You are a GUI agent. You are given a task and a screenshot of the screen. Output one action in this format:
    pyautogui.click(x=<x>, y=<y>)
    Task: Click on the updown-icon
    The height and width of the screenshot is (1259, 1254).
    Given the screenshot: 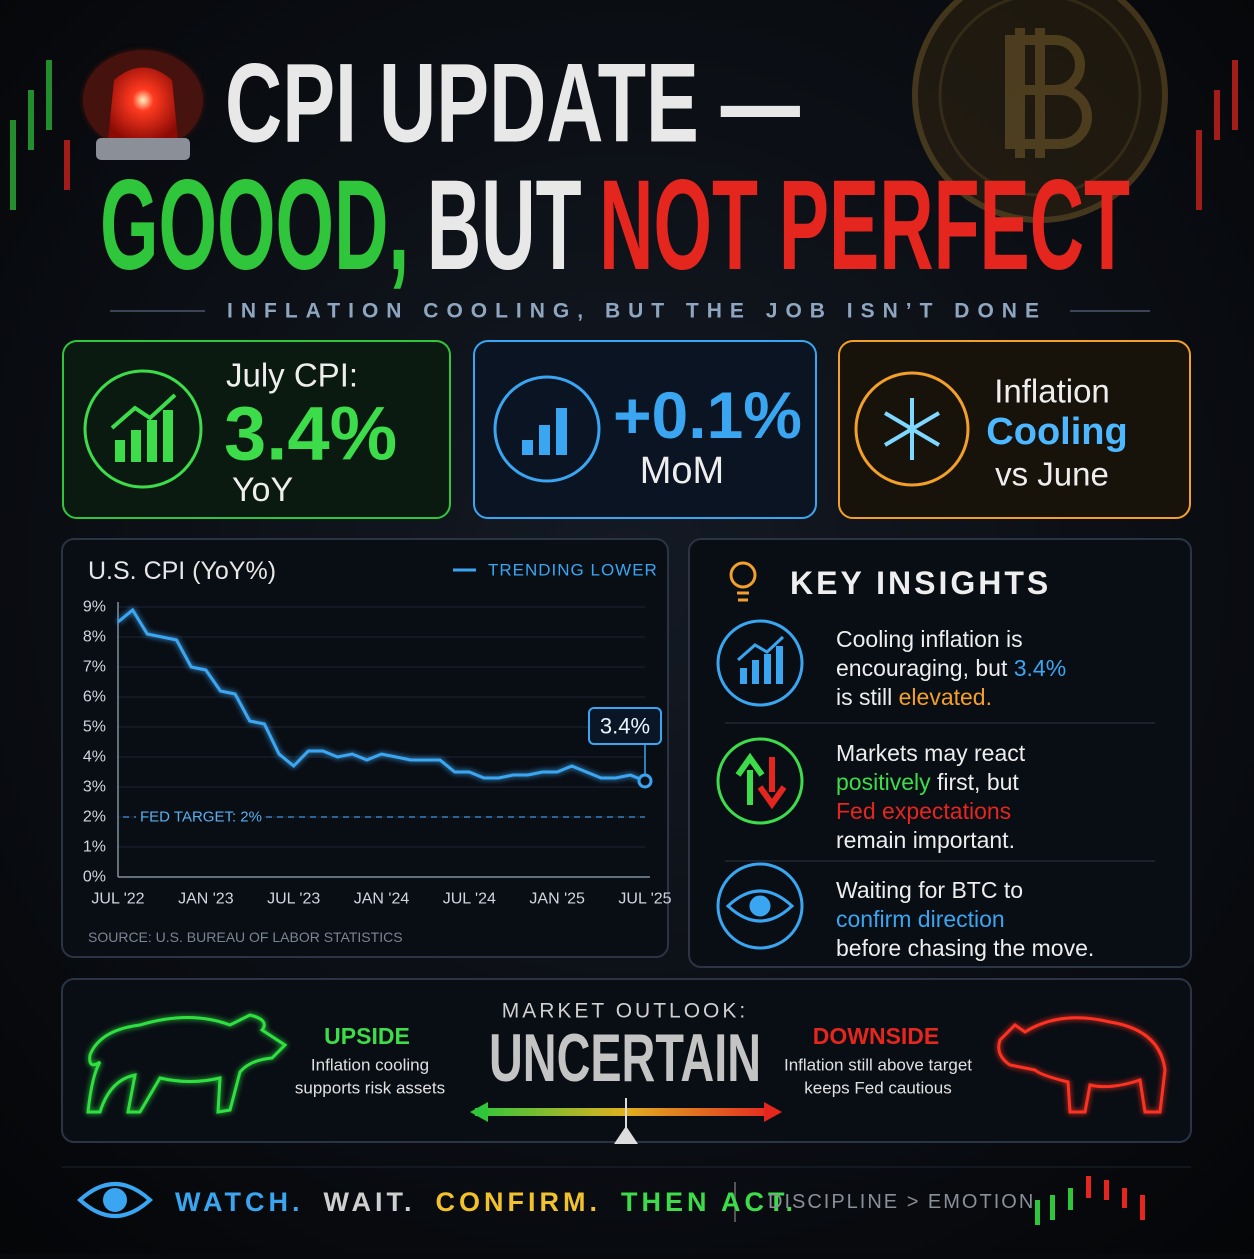 What is the action you would take?
    pyautogui.click(x=760, y=781)
    